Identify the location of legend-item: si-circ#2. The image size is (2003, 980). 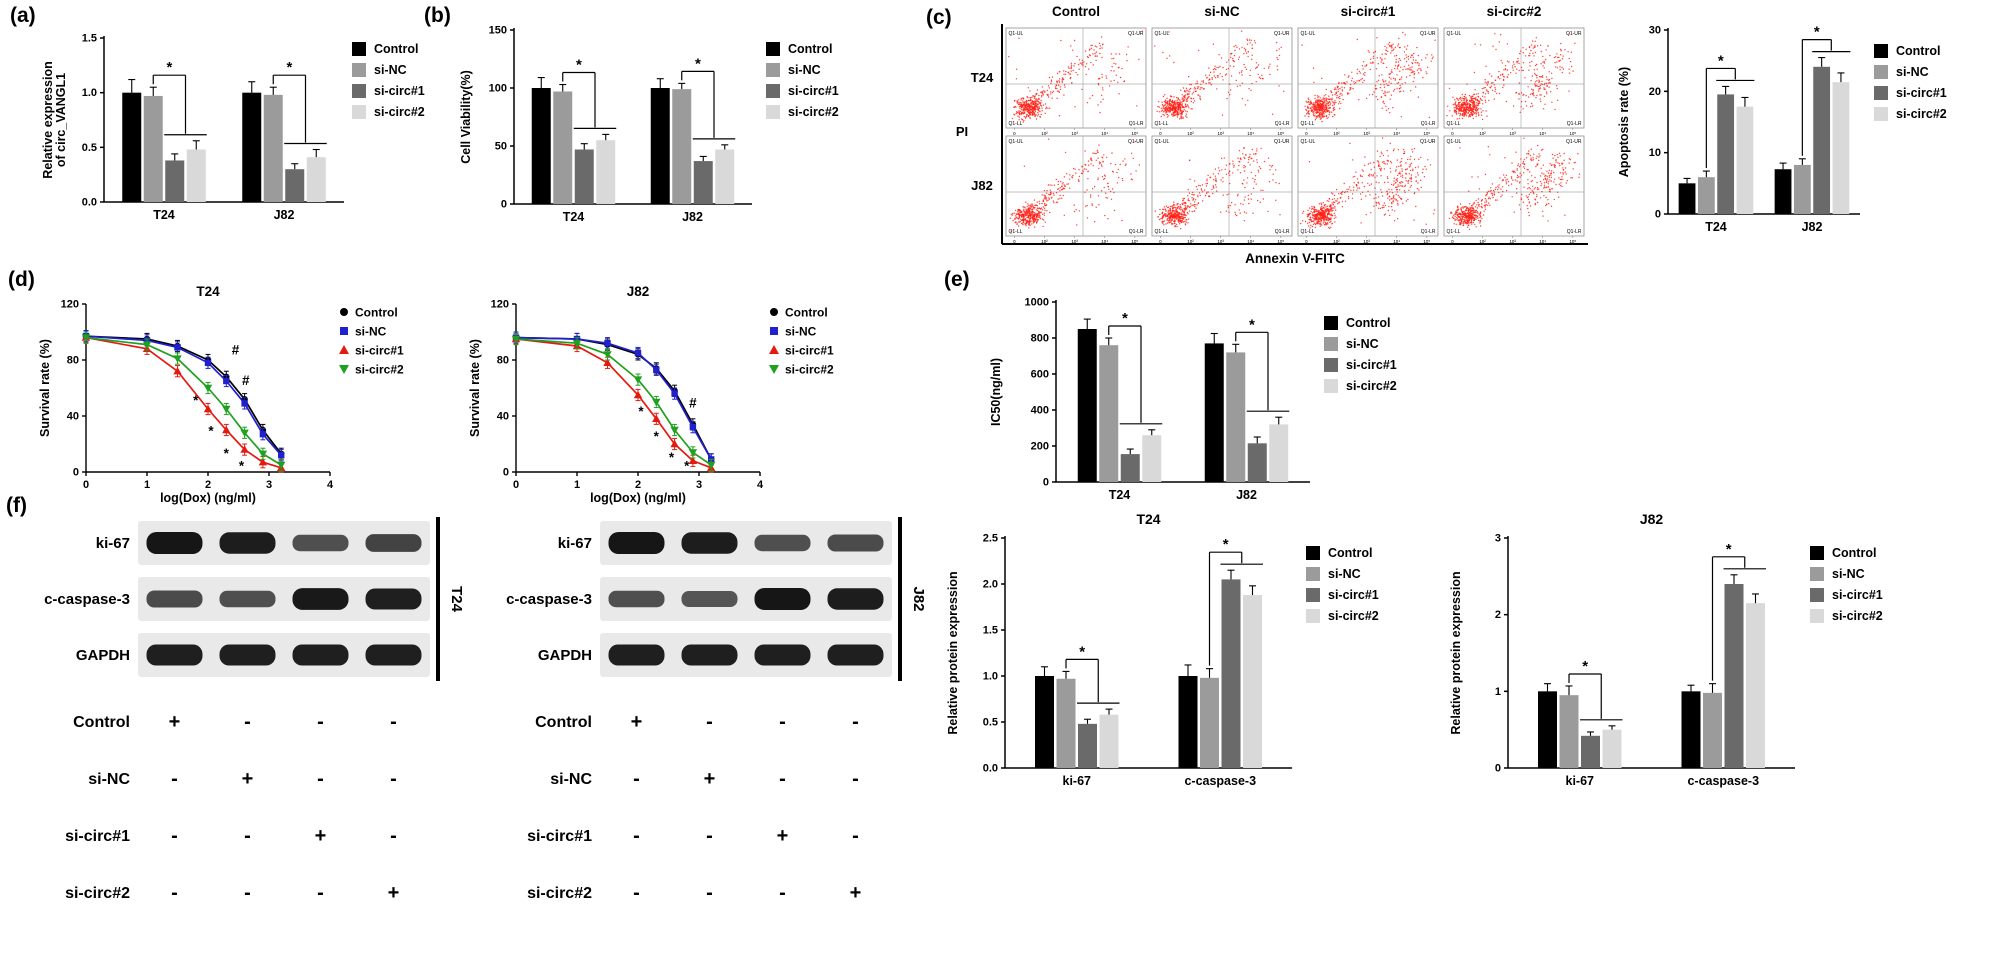
(1342, 616).